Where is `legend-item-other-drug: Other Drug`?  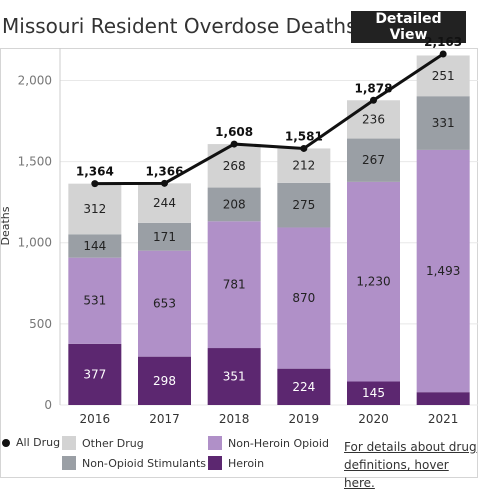 legend-item-other-drug: Other Drug is located at coordinates (103, 443).